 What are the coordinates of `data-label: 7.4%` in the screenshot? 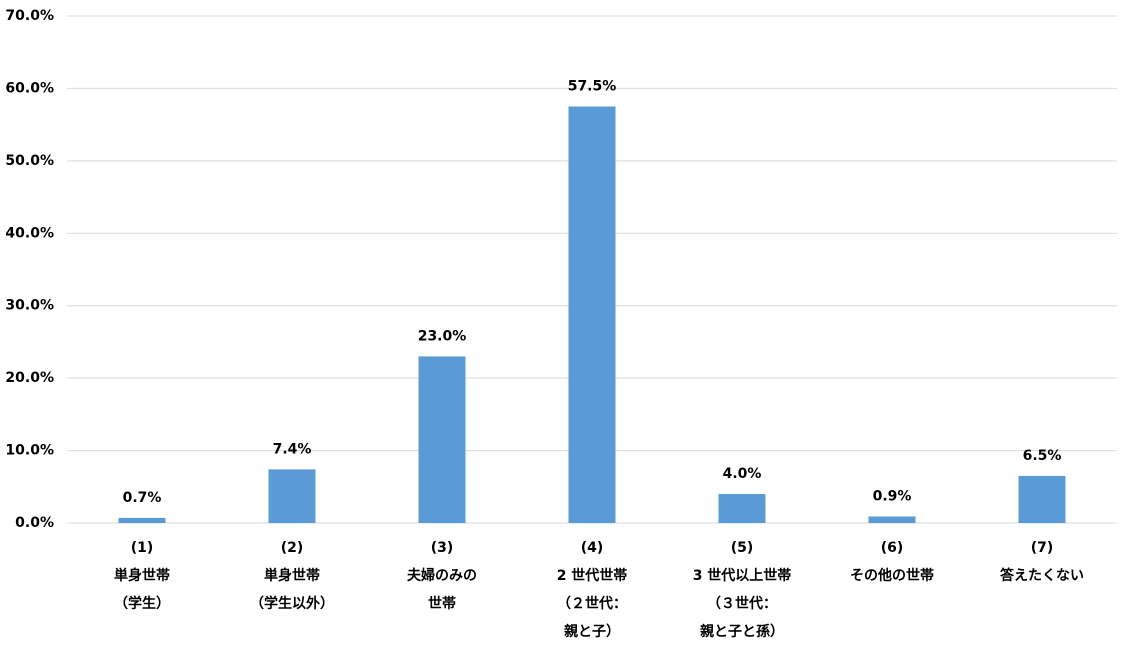 It's located at (292, 449).